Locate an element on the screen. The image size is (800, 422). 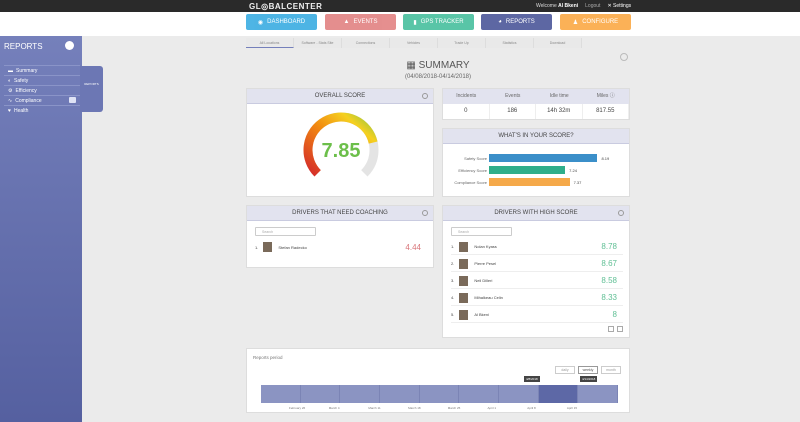
driver-row: 1. Stefan Radecko 4.44 is located at coordinates (338, 247).